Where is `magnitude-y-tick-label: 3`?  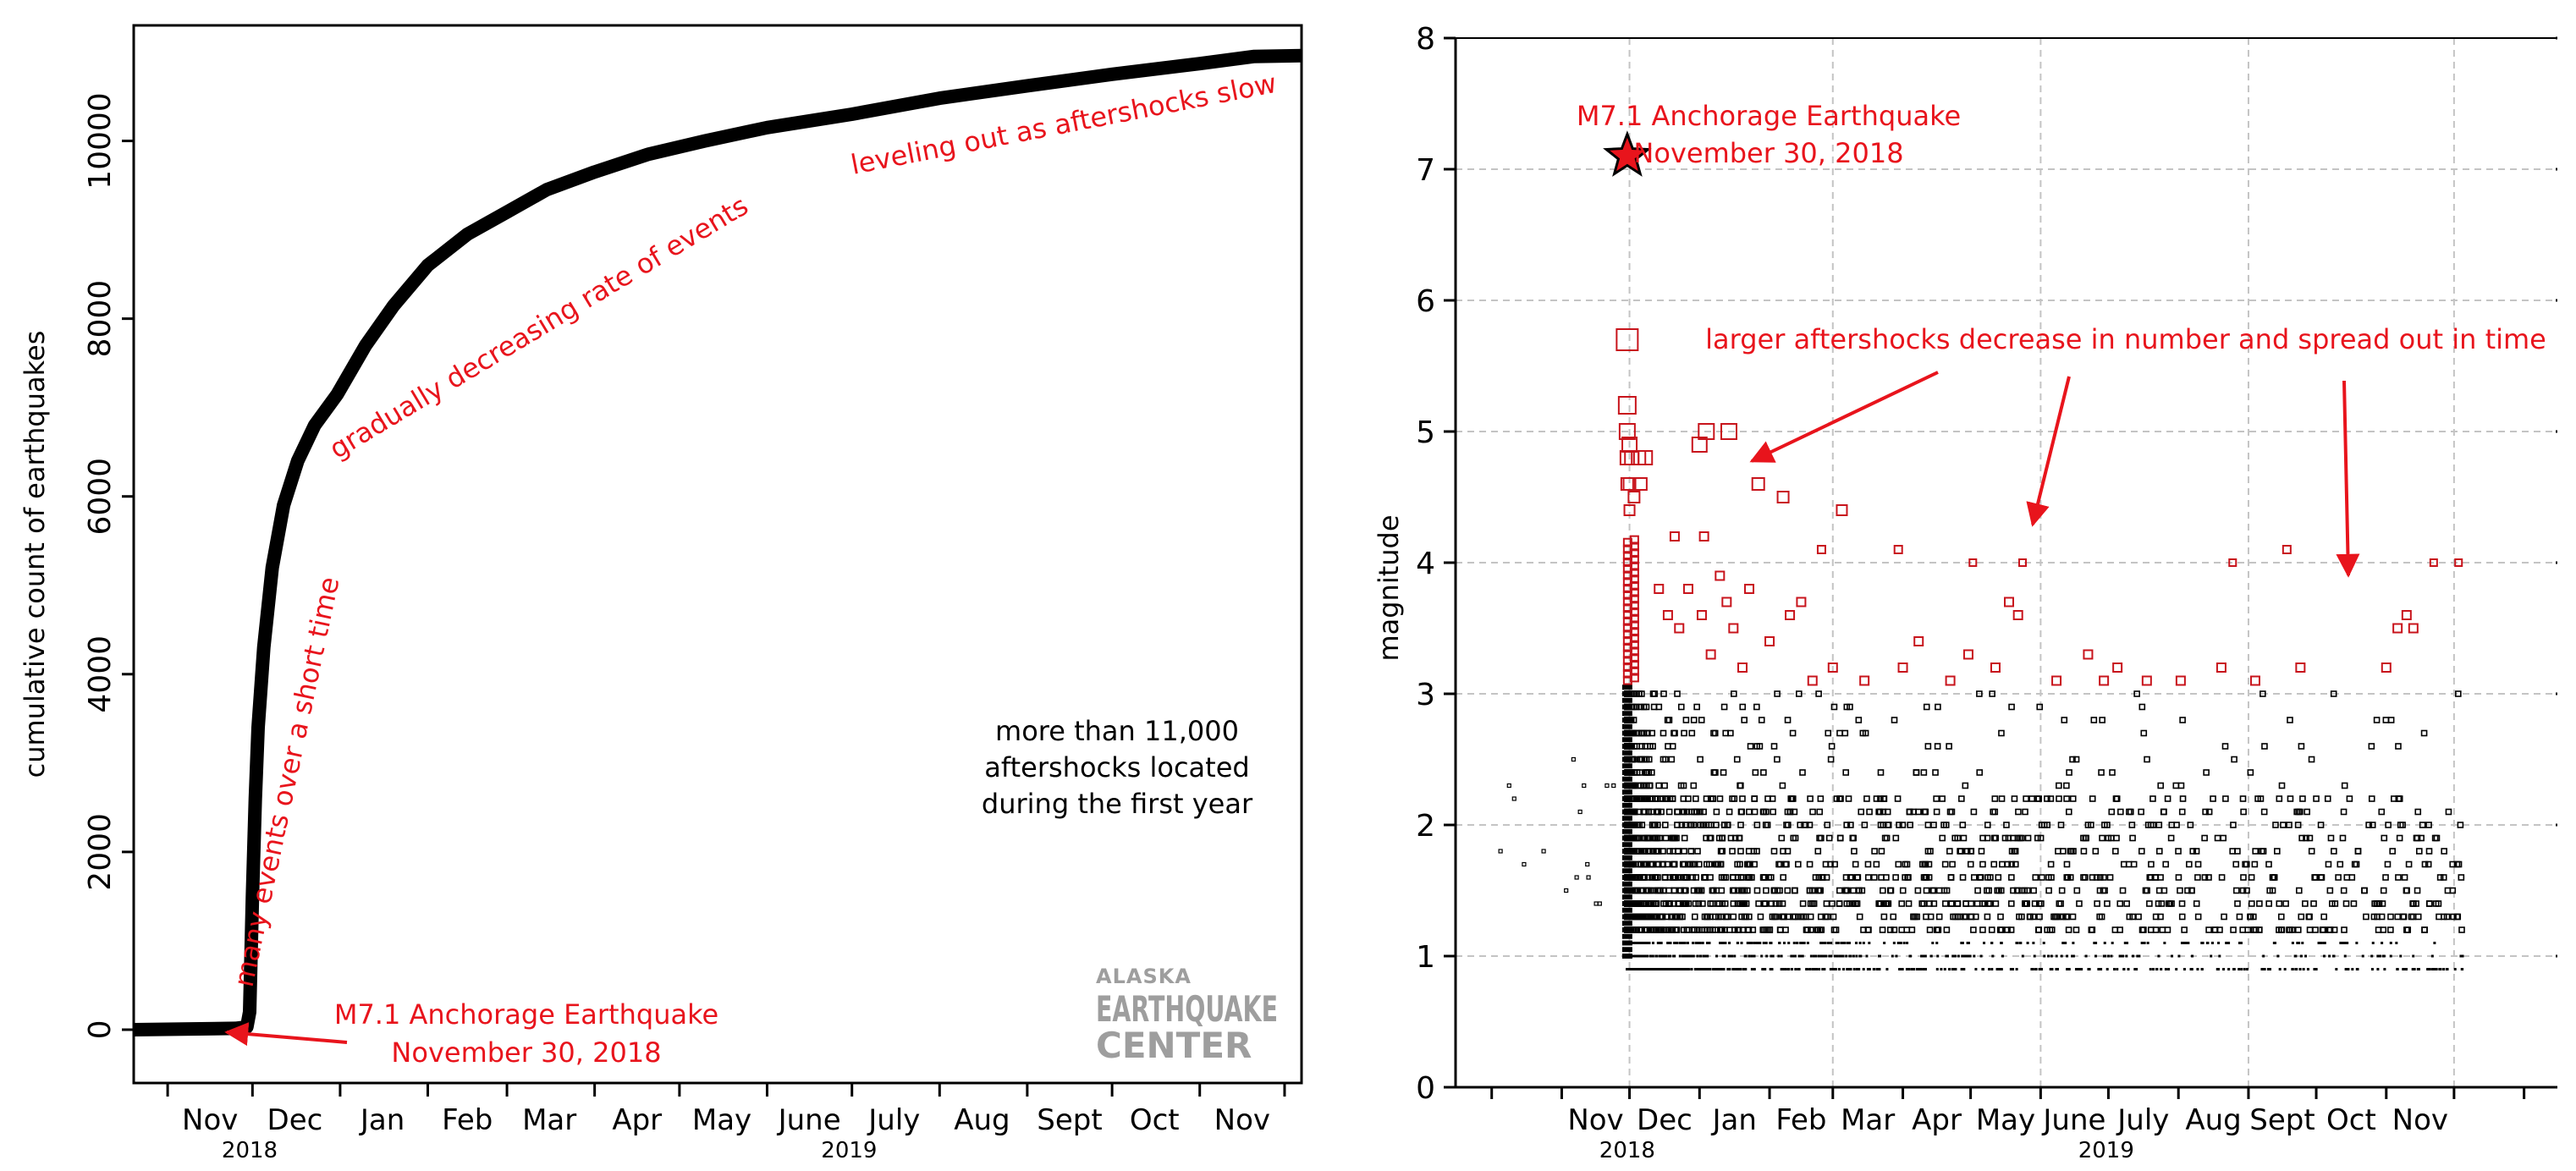
magnitude-y-tick-label: 3 is located at coordinates (1425, 695).